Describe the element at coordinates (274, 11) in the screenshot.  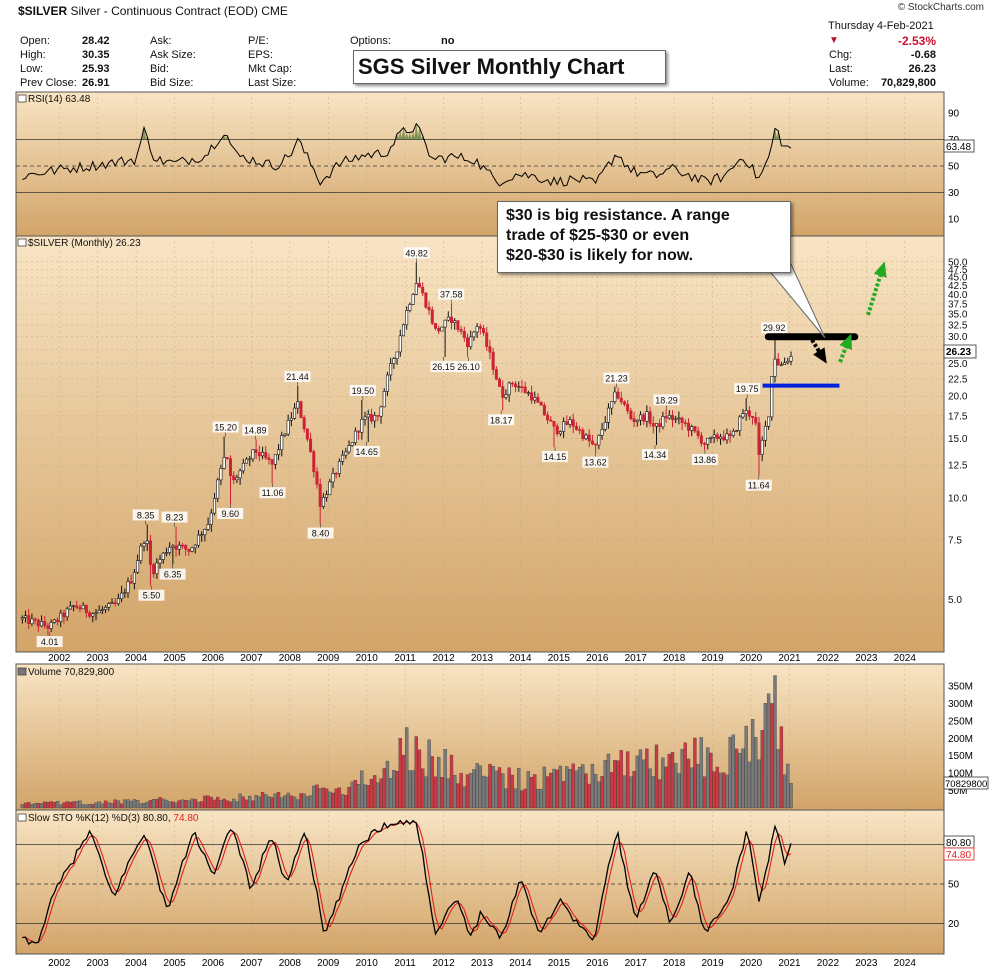
I see `exchange: CME` at that location.